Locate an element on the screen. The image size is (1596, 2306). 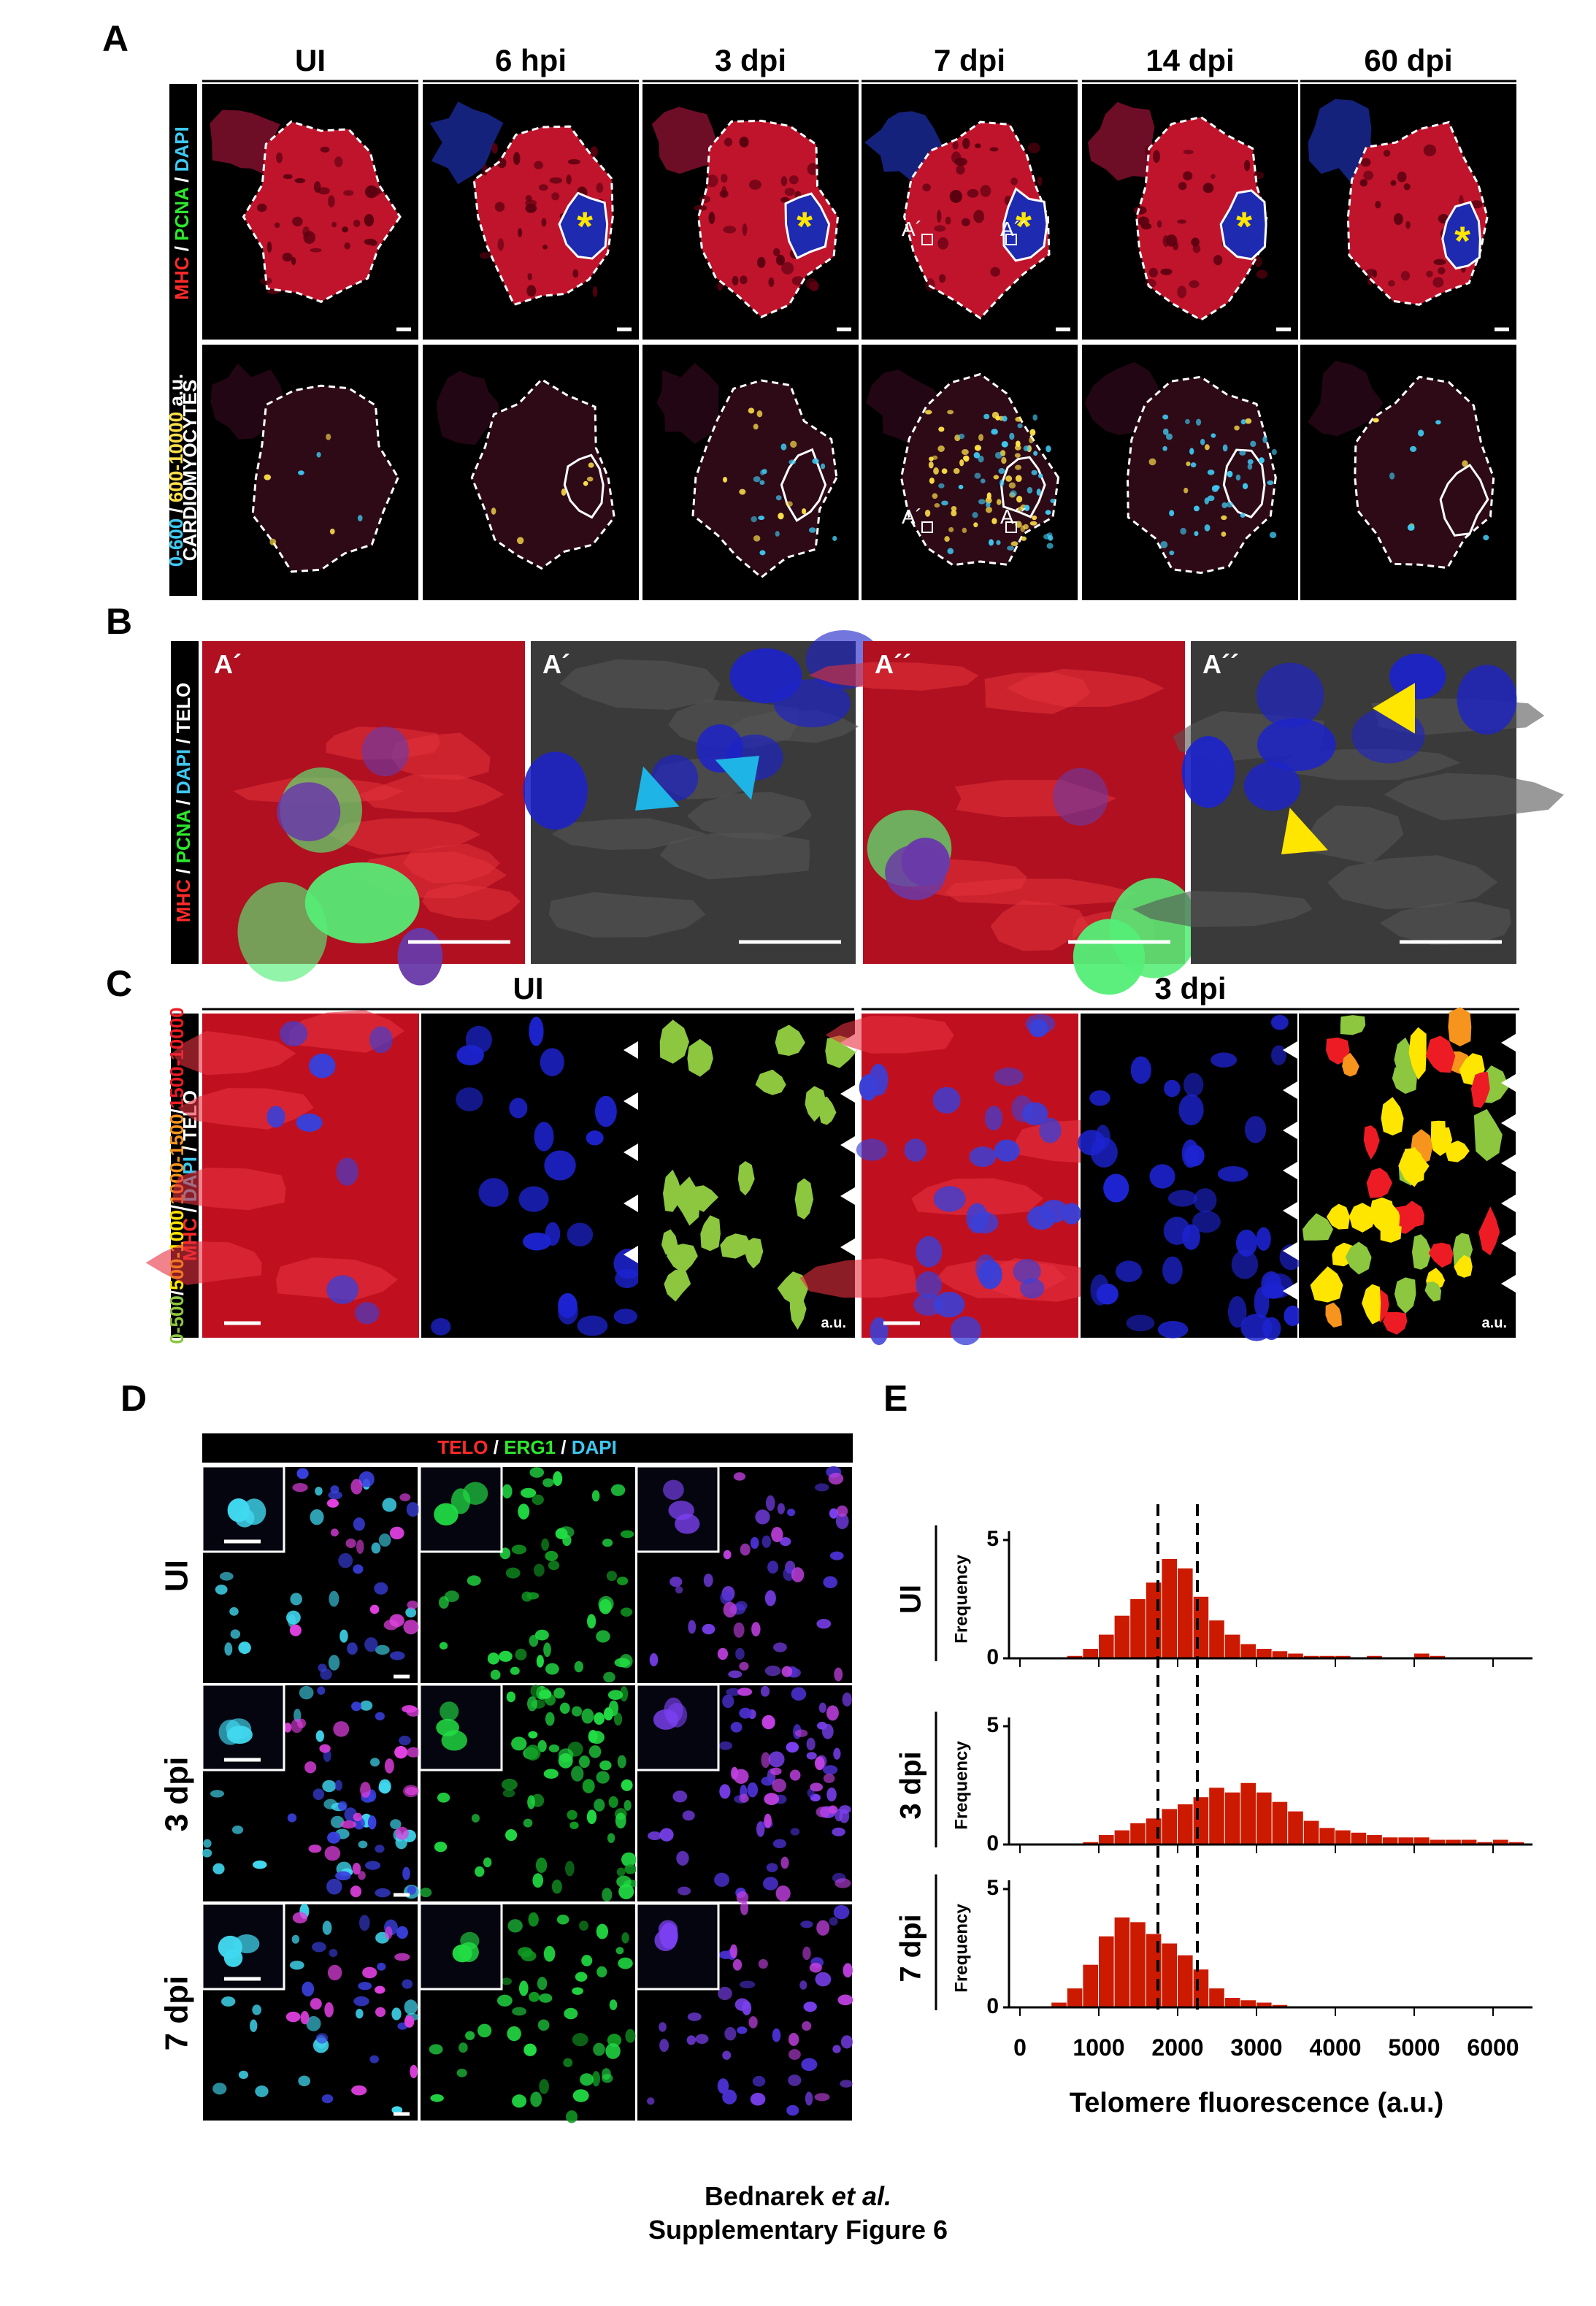
label-part: DAPI is located at coordinates (183, 771).